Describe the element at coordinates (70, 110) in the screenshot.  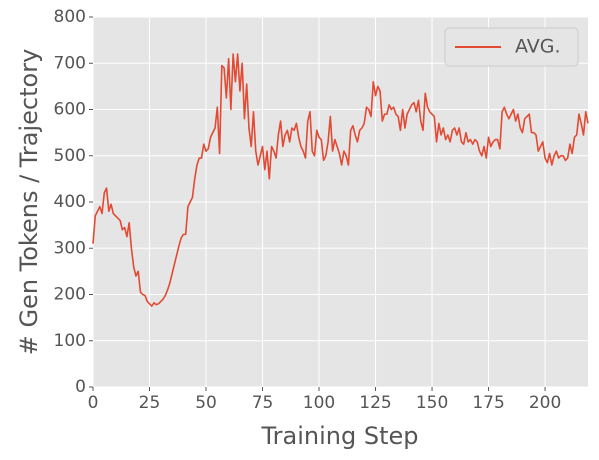
I see `y-tick-label: 600` at that location.